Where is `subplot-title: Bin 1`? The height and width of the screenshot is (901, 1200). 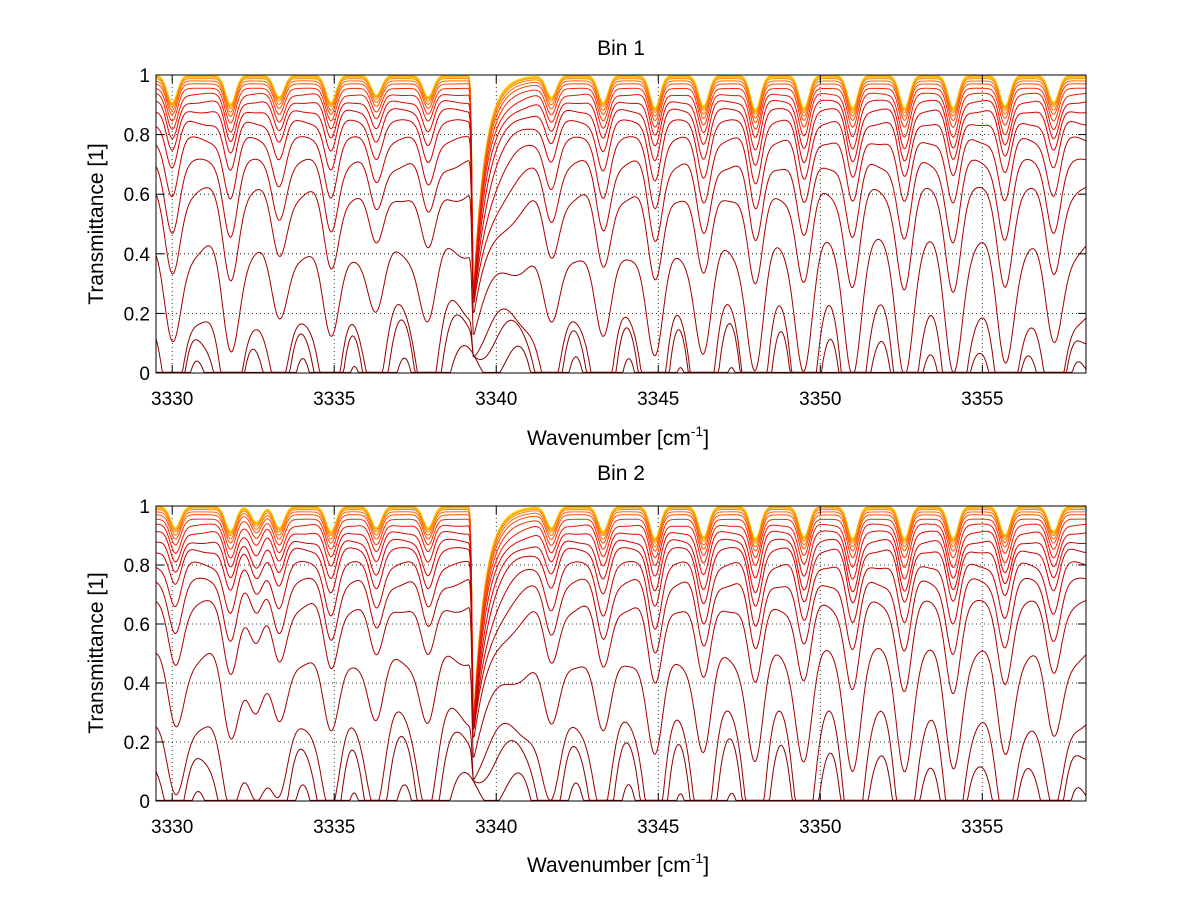 subplot-title: Bin 1 is located at coordinates (621, 48).